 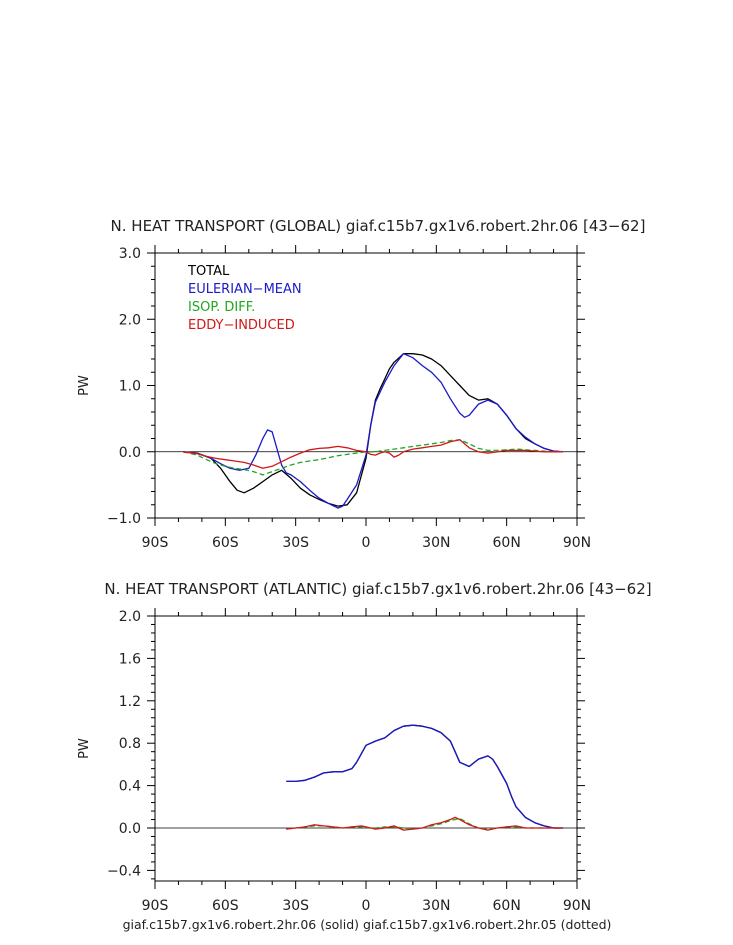 I want to click on y-tick-label: −1.0, so click(x=124, y=519).